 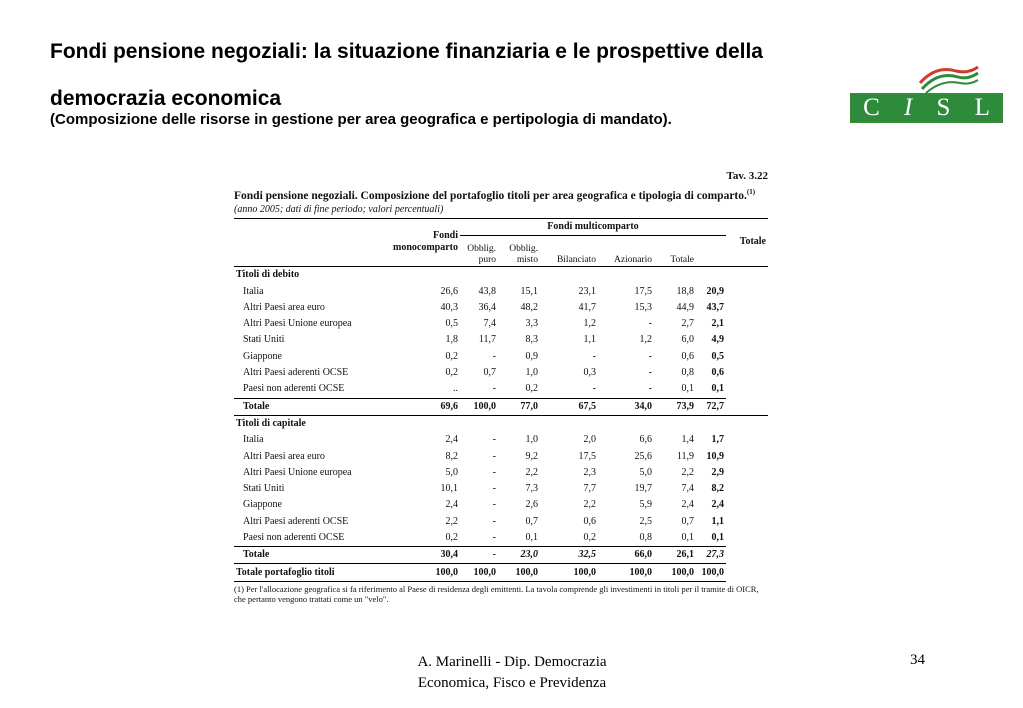 I want to click on table-cell: 2,5, so click(x=646, y=521).